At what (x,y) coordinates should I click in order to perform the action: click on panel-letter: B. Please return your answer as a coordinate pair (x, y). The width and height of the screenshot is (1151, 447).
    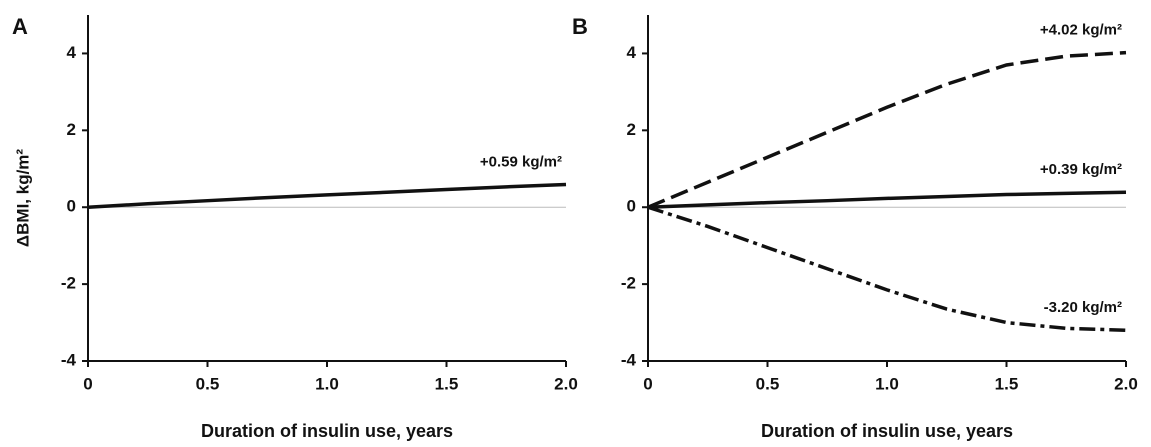
    Looking at the image, I should click on (580, 26).